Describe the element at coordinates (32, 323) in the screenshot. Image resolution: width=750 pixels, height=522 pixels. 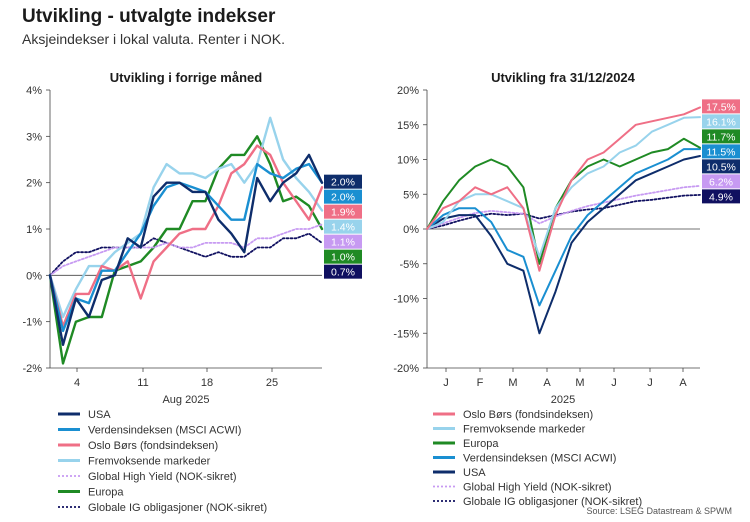
I see `y-tick-label: -1%` at that location.